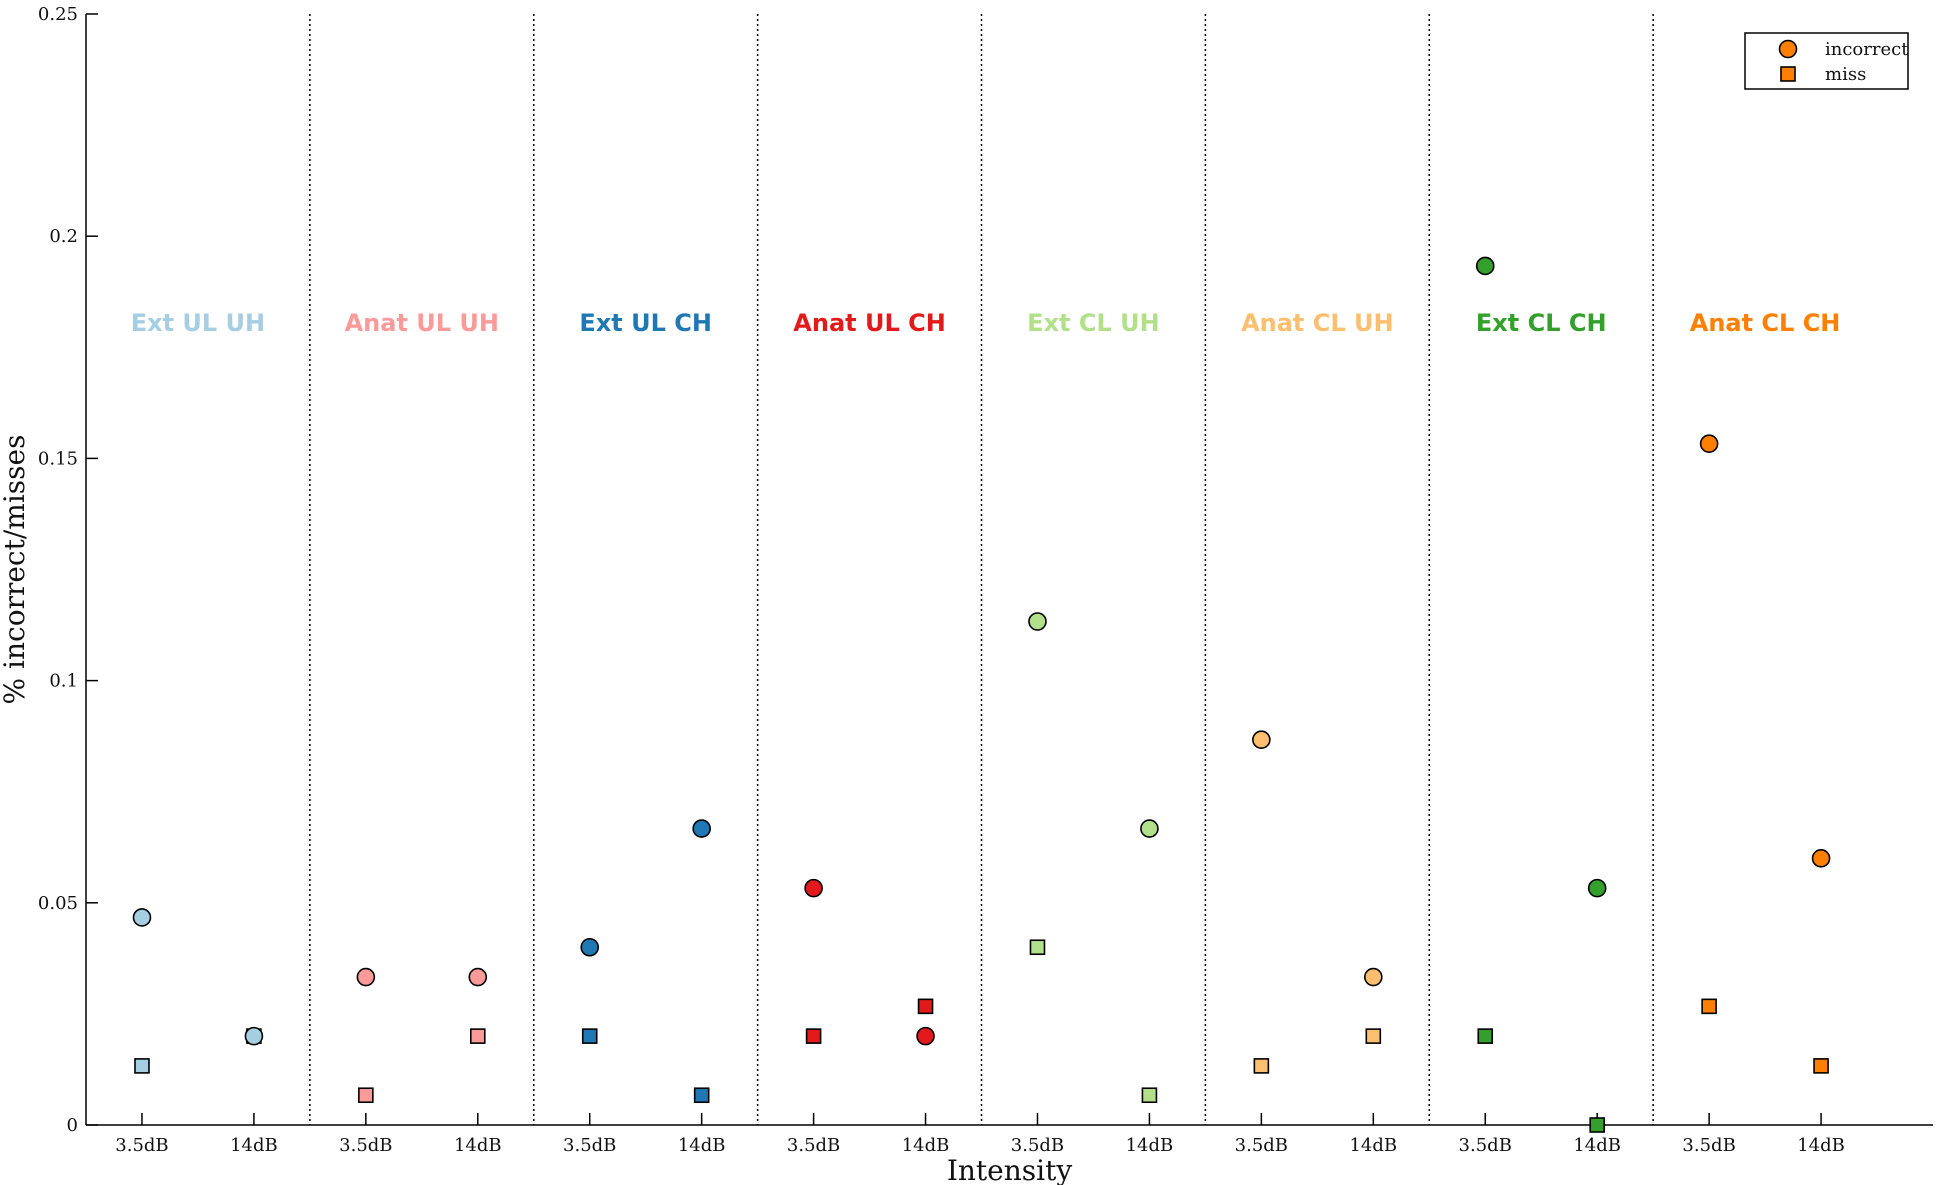  What do you see at coordinates (422, 323) in the screenshot?
I see `group-label: Anat UL UH` at bounding box center [422, 323].